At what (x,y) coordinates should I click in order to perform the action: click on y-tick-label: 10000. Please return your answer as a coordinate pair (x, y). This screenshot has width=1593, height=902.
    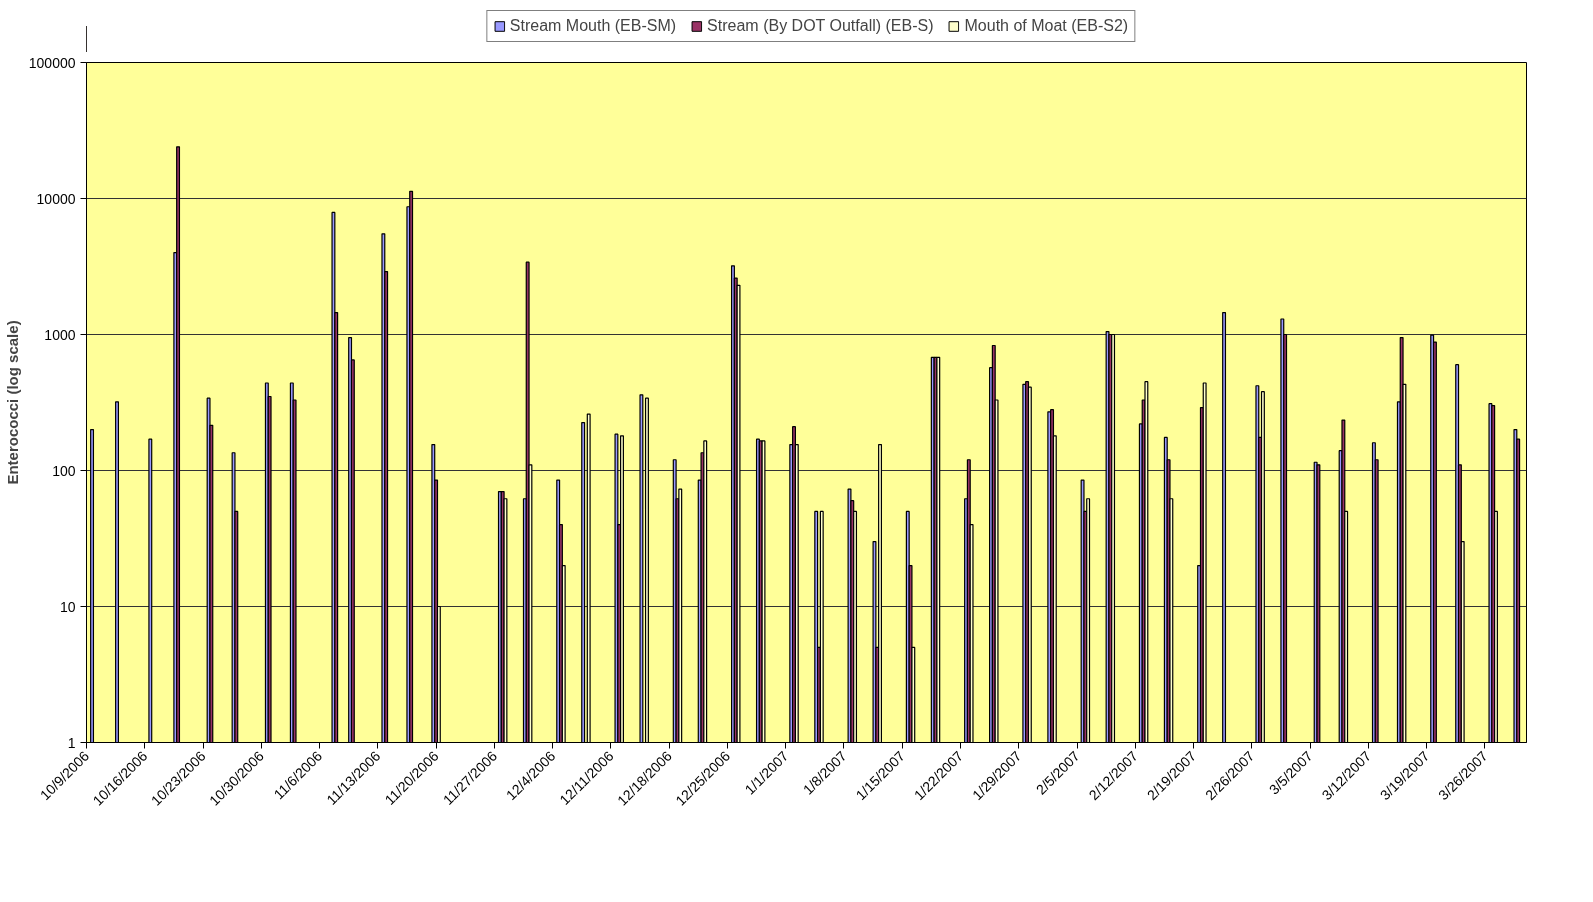
    Looking at the image, I should click on (56, 198).